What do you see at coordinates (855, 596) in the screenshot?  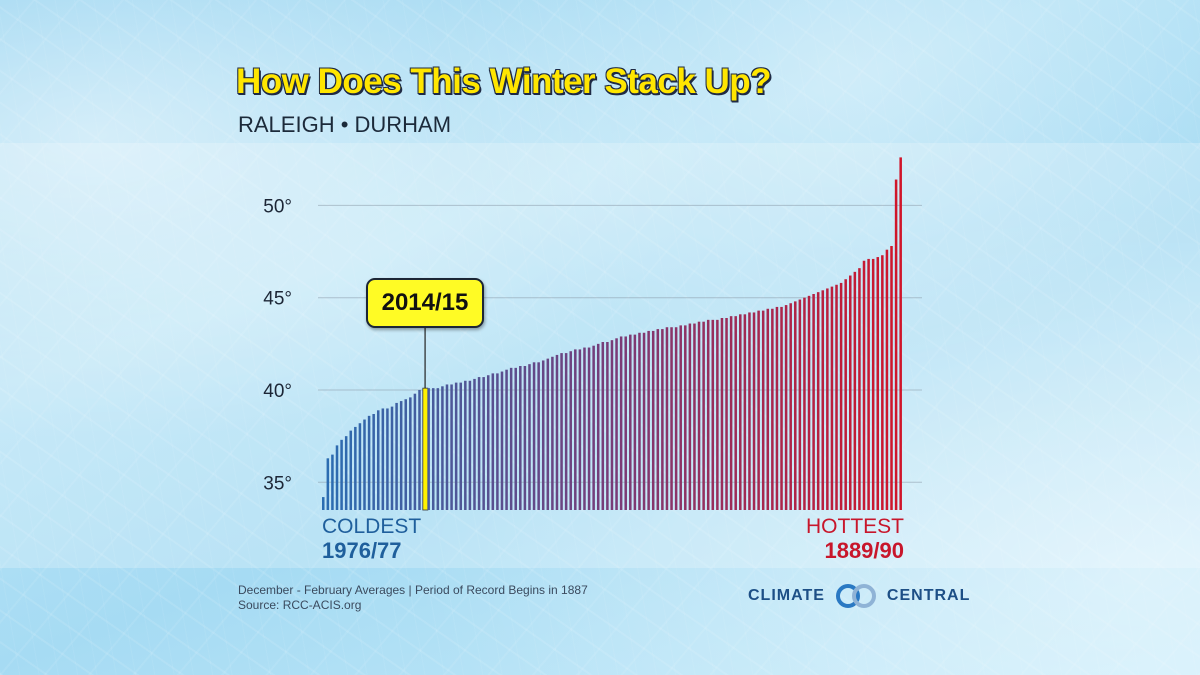 I see `logo-rings-icon` at bounding box center [855, 596].